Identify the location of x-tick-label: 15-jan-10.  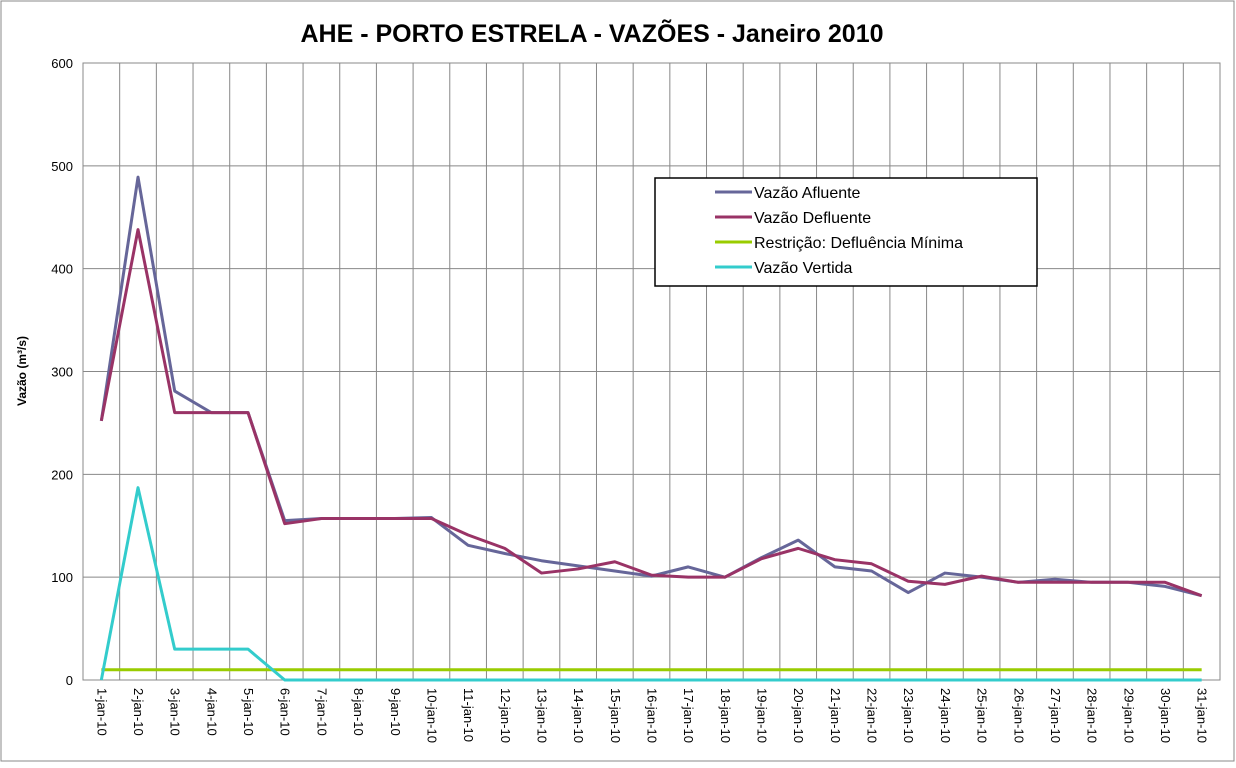
(615, 715).